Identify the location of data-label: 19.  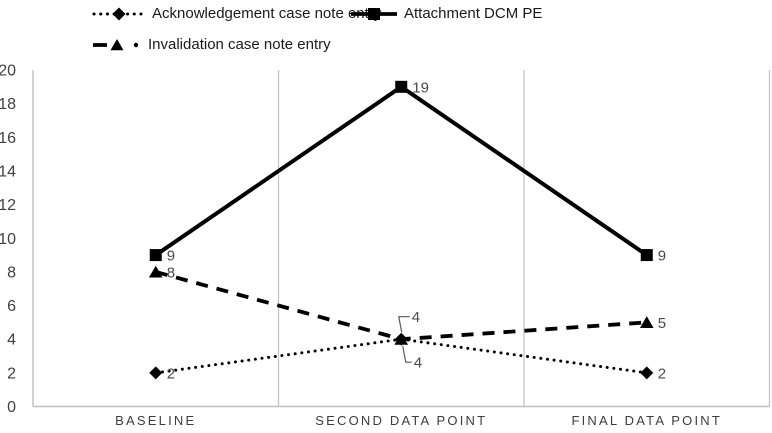
(420, 87).